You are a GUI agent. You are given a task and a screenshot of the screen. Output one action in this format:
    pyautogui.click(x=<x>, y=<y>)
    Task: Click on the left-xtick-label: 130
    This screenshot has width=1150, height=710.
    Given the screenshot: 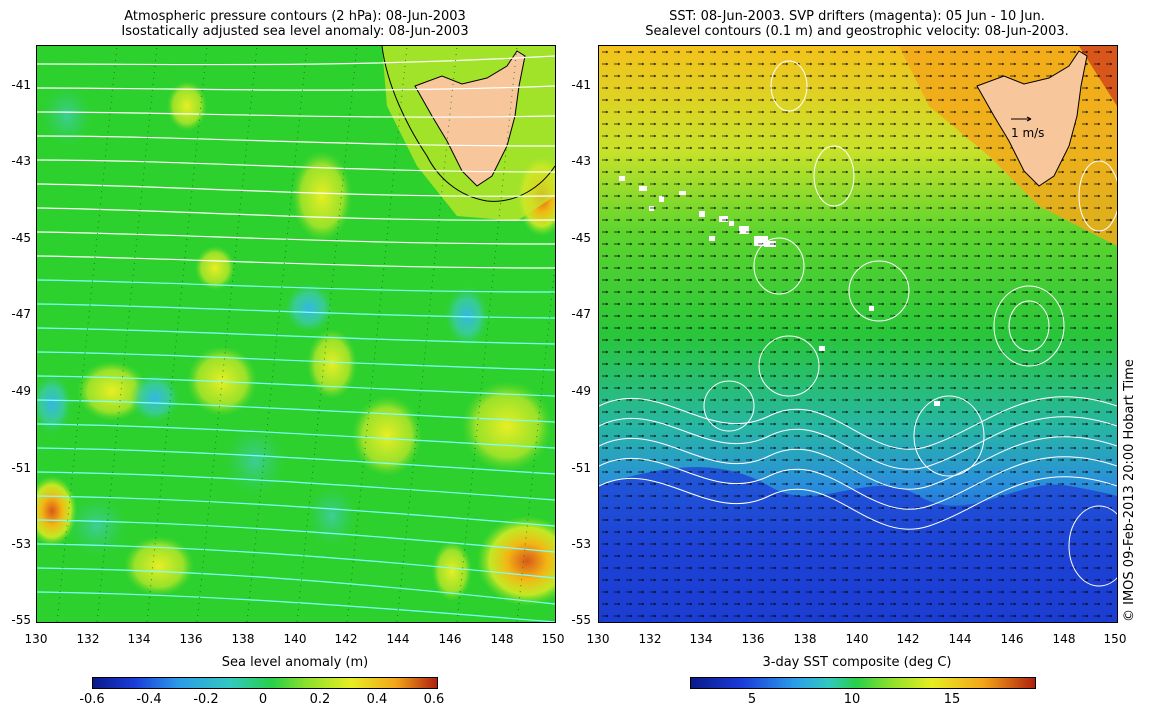 What is the action you would take?
    pyautogui.click(x=36, y=639)
    